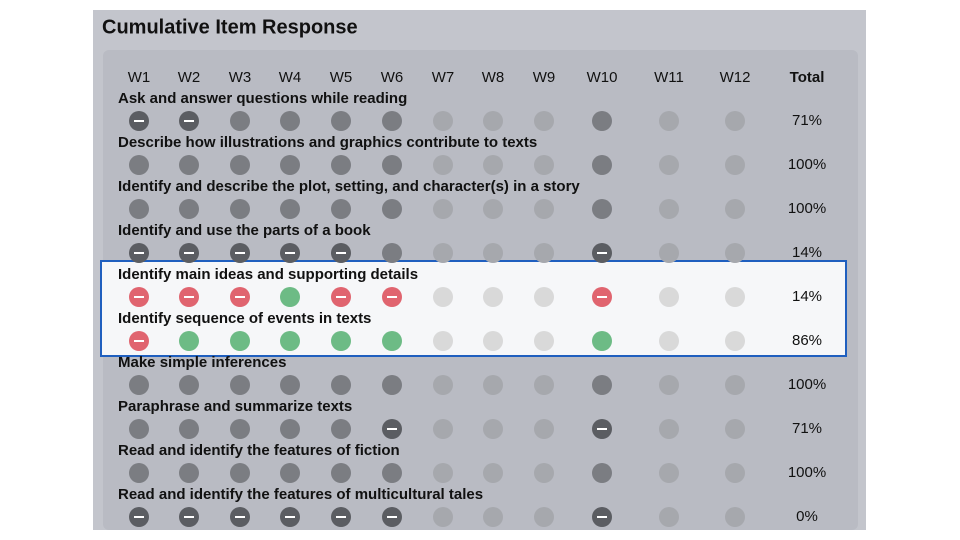 The image size is (960, 540). What do you see at coordinates (807, 340) in the screenshot?
I see `row-total: 86%` at bounding box center [807, 340].